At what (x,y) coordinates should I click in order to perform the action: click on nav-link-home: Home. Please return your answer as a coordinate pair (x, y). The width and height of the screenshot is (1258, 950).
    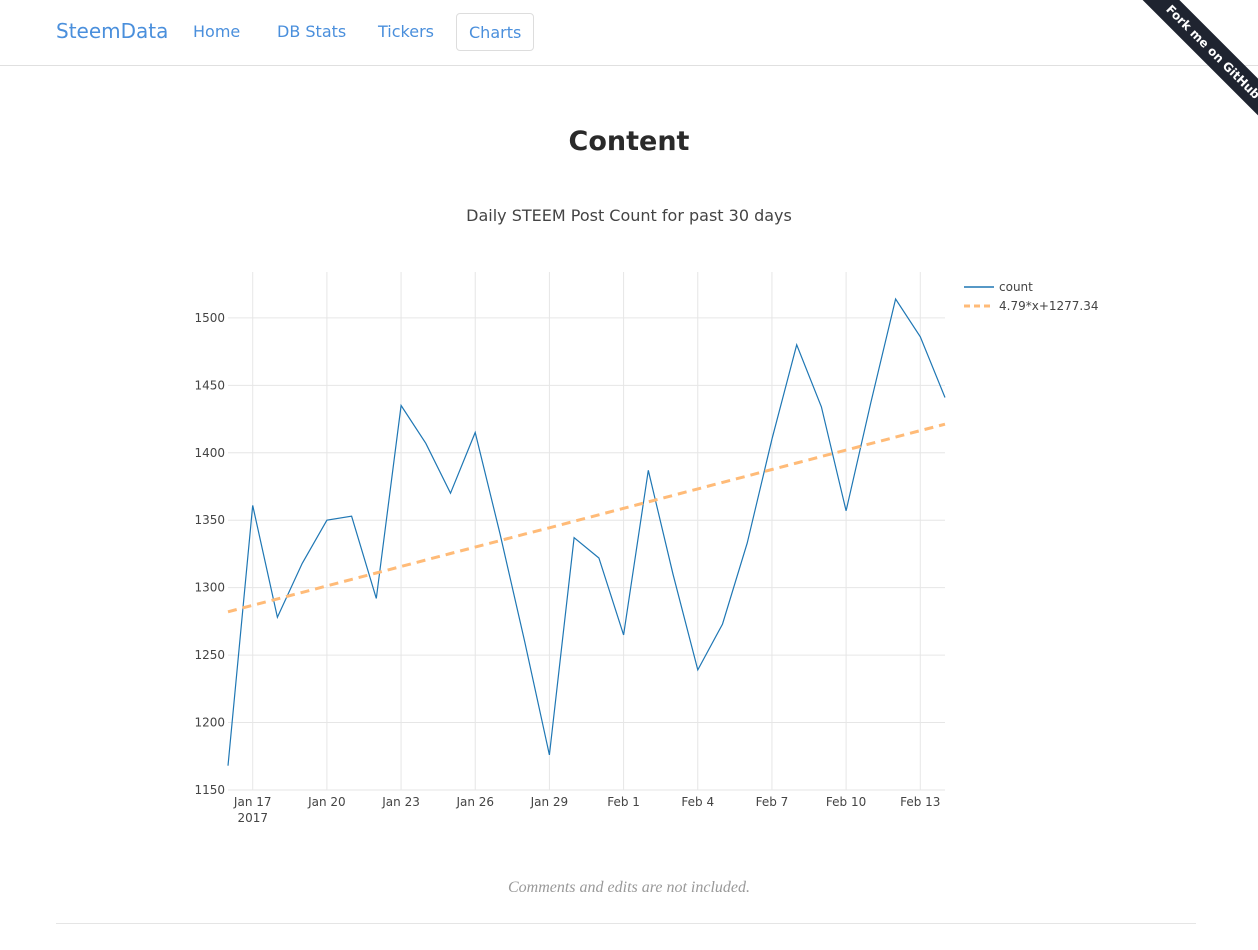
    Looking at the image, I should click on (217, 31).